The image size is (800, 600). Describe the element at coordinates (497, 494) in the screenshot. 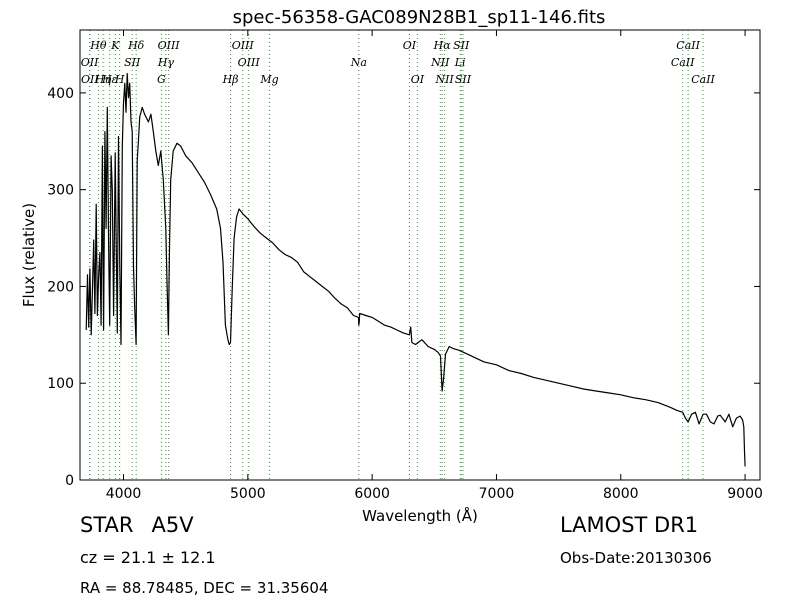

I see `x-tick-label: 7000` at that location.